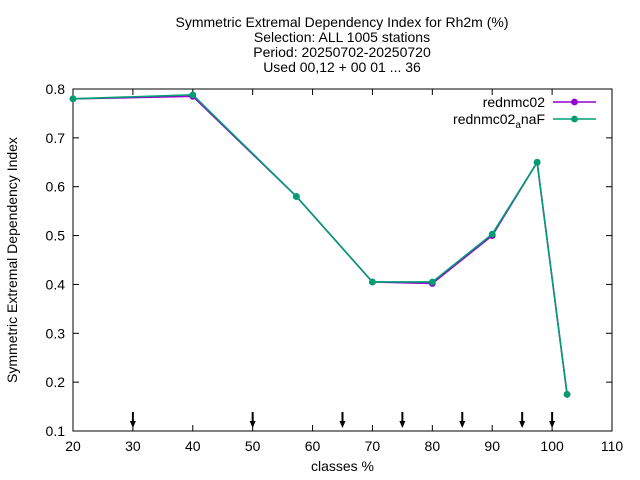 Image resolution: width=640 pixels, height=480 pixels. Describe the element at coordinates (56, 138) in the screenshot. I see `y-tick-label: 0.7` at that location.